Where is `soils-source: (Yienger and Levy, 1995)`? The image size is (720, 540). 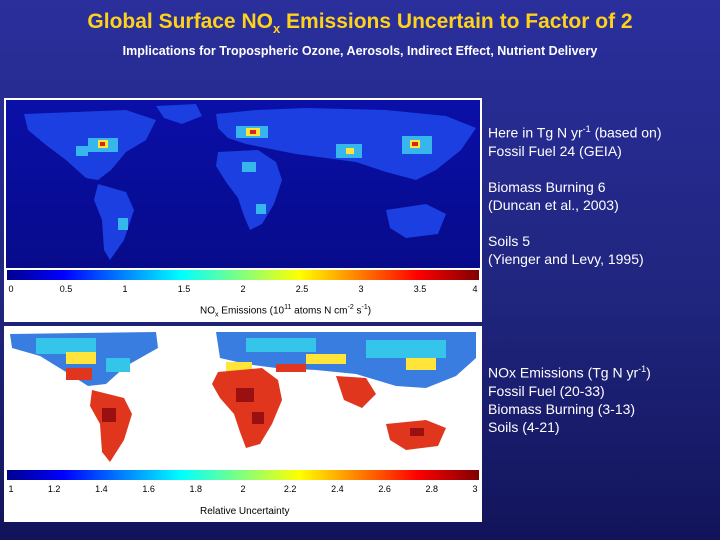
soils-source: (Yienger and Levy, 1995) is located at coordinates (566, 258).